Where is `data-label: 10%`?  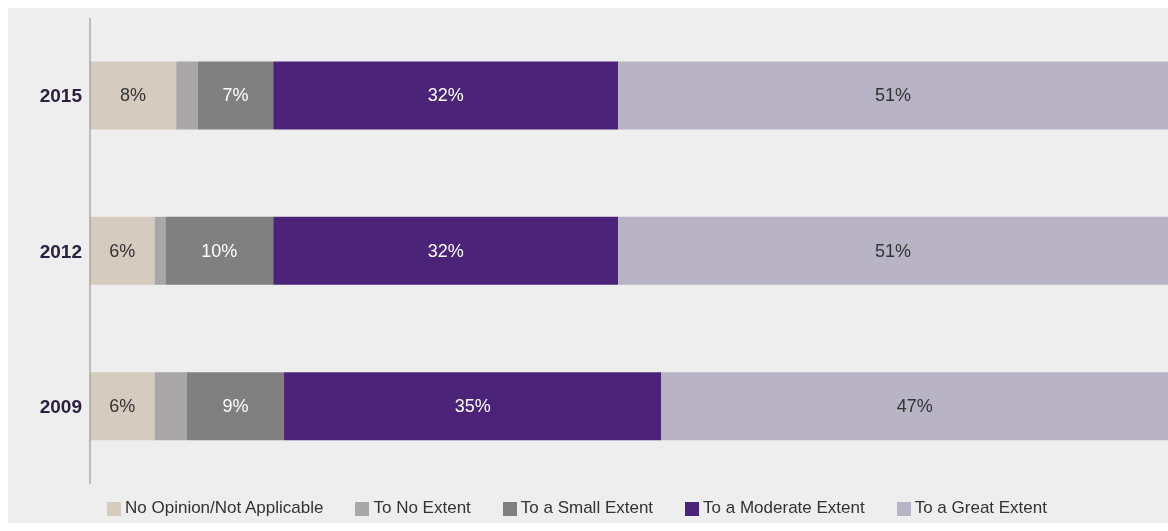 data-label: 10% is located at coordinates (219, 250).